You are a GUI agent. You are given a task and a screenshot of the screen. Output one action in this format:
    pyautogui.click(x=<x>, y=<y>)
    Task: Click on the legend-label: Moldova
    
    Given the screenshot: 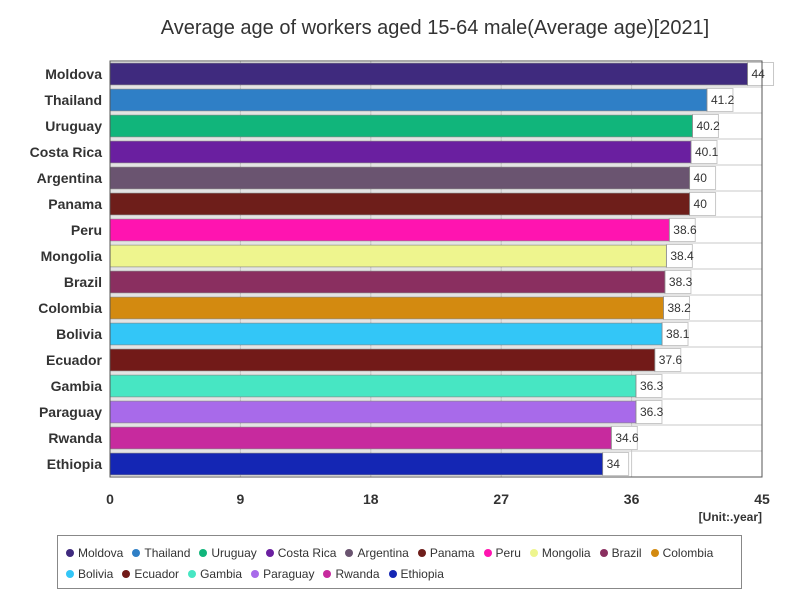 What is the action you would take?
    pyautogui.click(x=101, y=552)
    